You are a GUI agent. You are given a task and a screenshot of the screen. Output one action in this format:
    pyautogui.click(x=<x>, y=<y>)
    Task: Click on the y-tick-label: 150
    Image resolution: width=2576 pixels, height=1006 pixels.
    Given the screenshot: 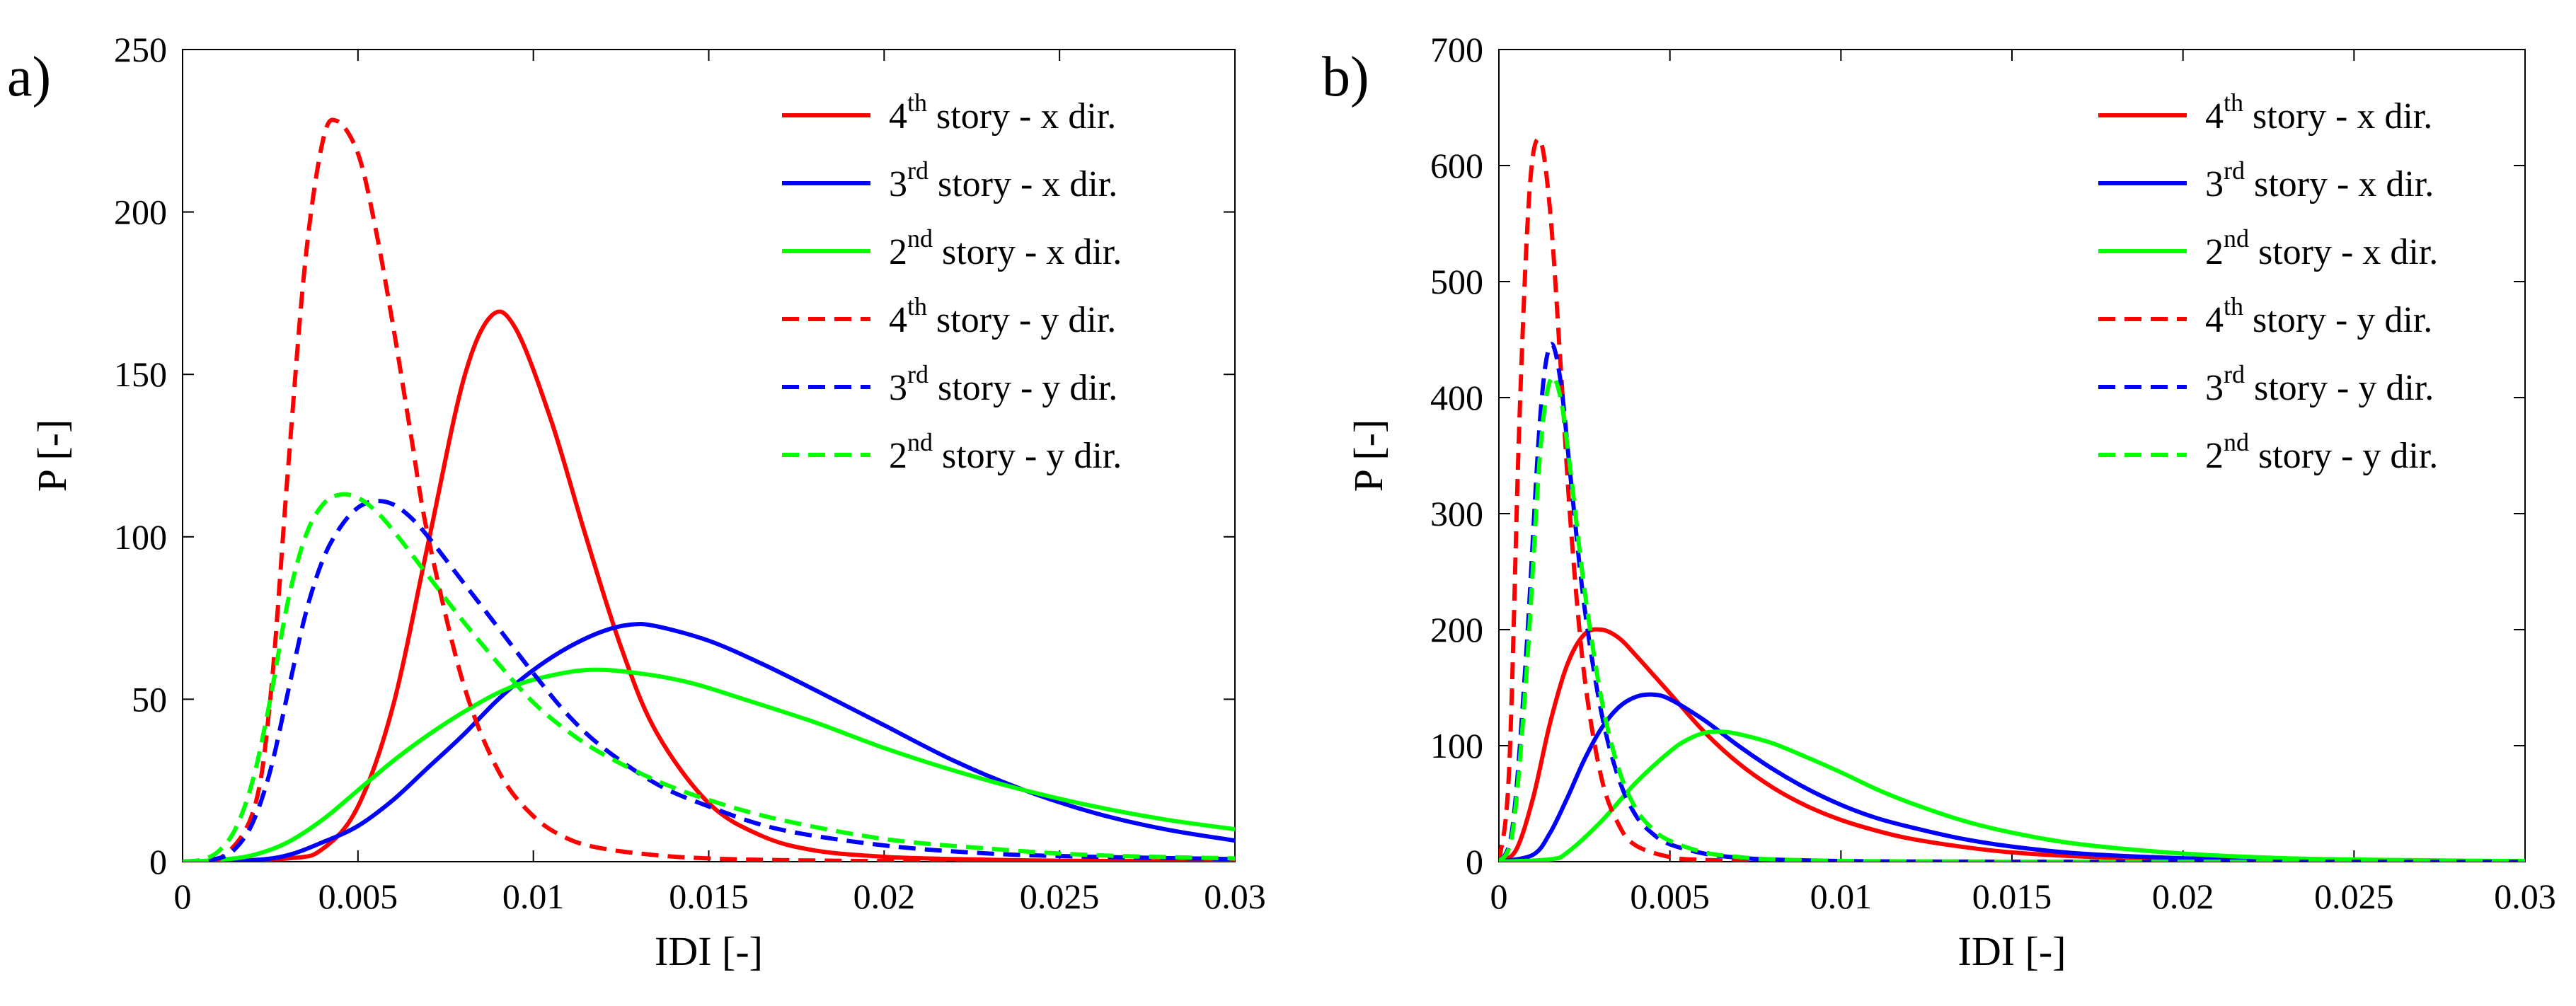 What is the action you would take?
    pyautogui.click(x=141, y=374)
    